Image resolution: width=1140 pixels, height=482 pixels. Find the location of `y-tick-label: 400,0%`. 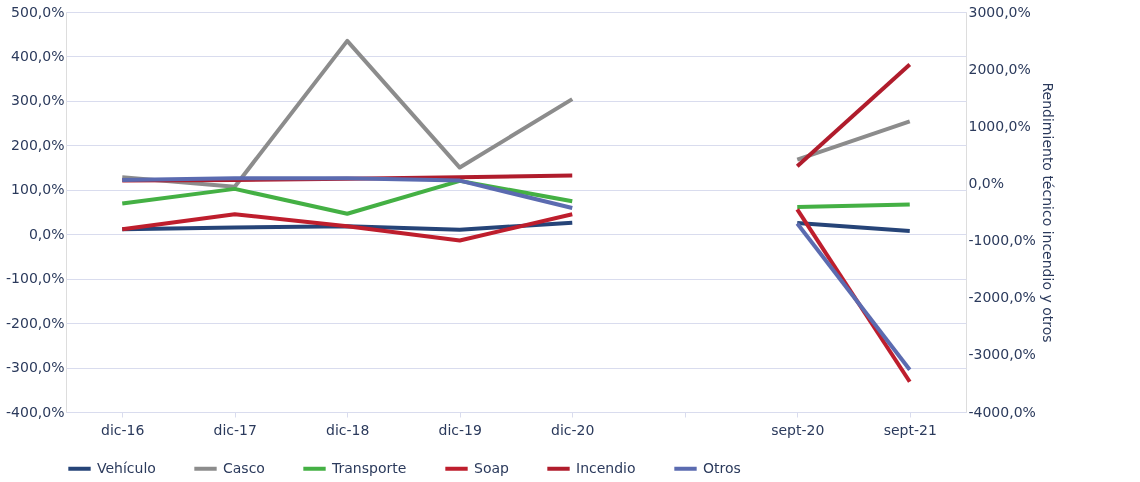

y-tick-label: 400,0% is located at coordinates (38, 55).